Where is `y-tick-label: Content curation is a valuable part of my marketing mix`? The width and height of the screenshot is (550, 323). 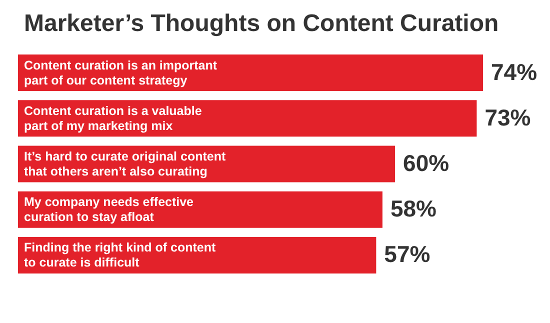
y-tick-label: Content curation is a valuable part of my marketing mix is located at coordinates (113, 118).